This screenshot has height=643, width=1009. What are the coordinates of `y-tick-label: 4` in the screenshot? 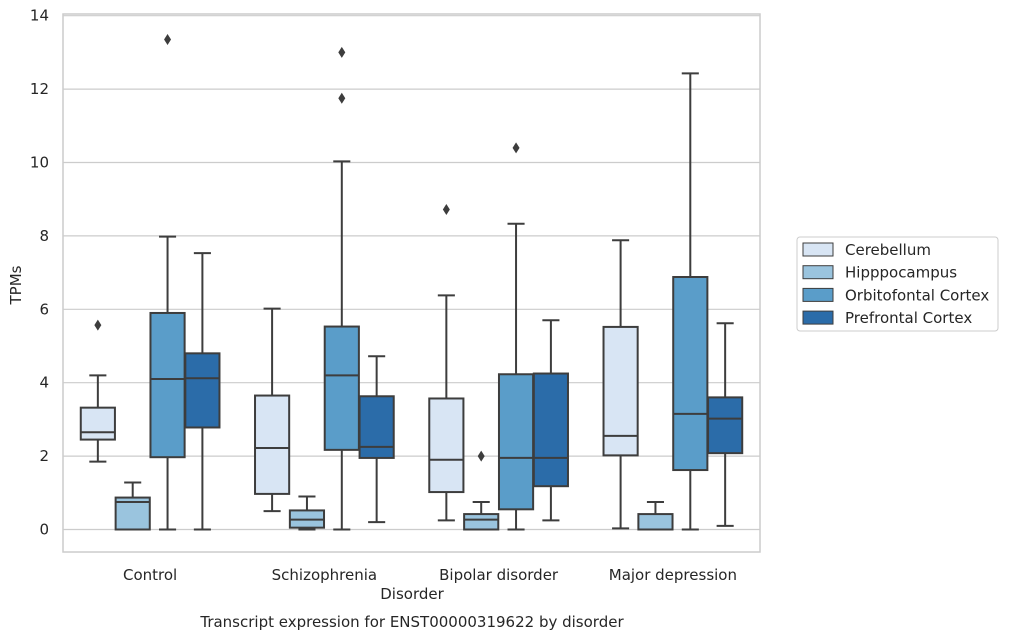 It's located at (44, 383).